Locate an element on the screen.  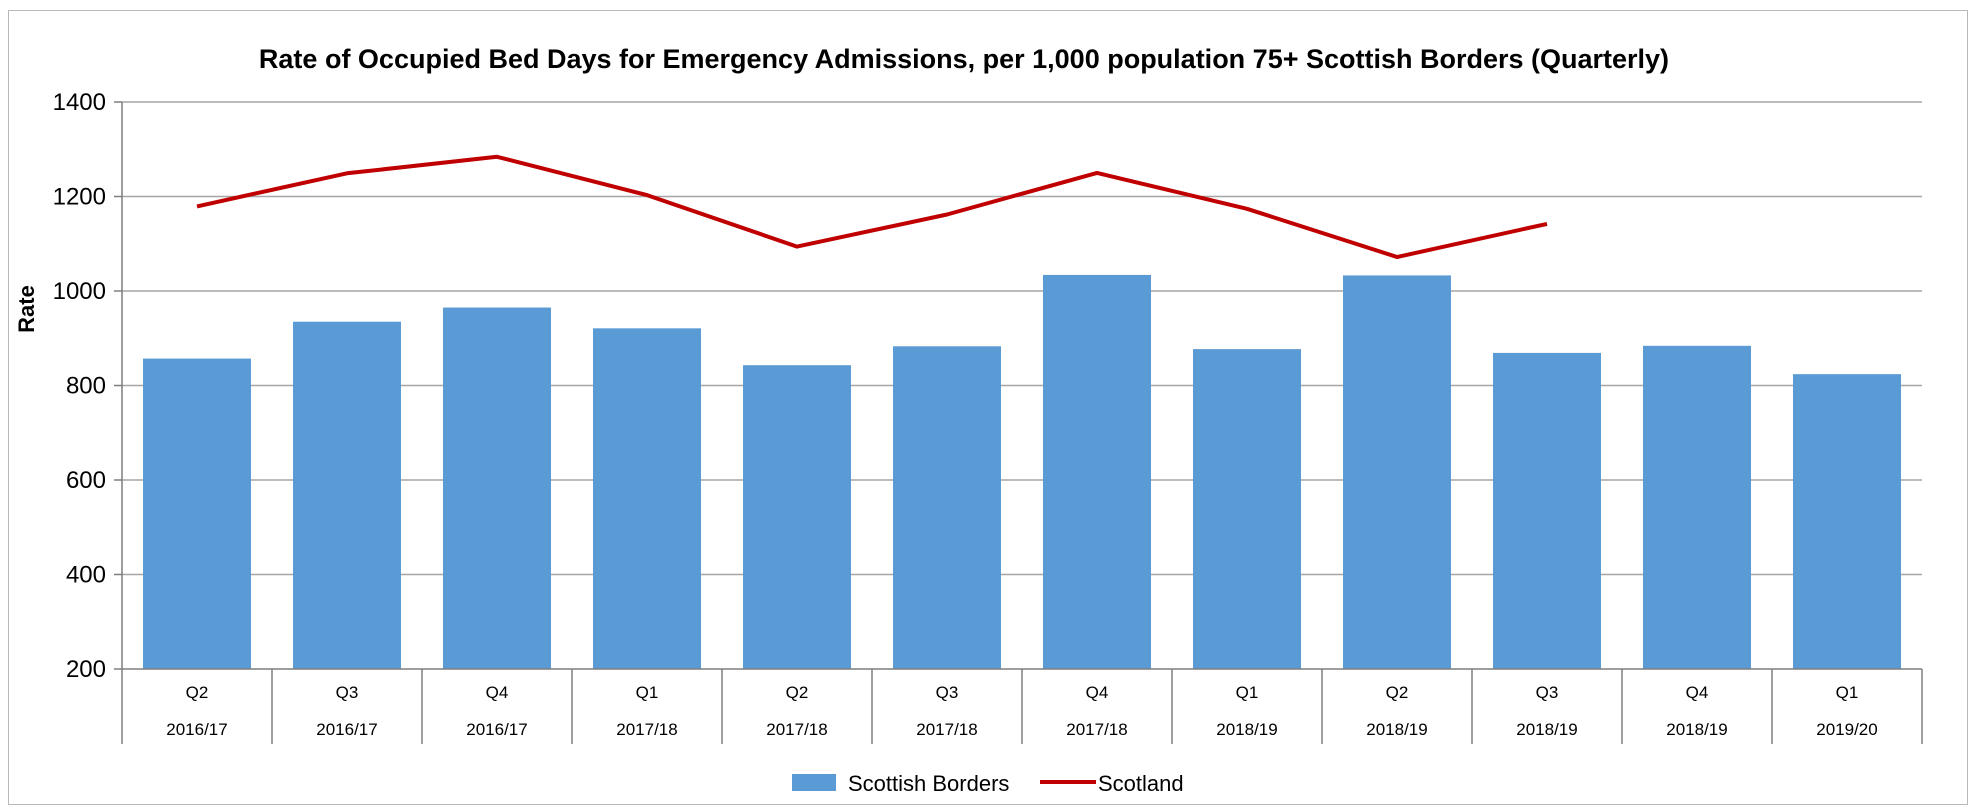
y-tick-label: 200 is located at coordinates (86, 669).